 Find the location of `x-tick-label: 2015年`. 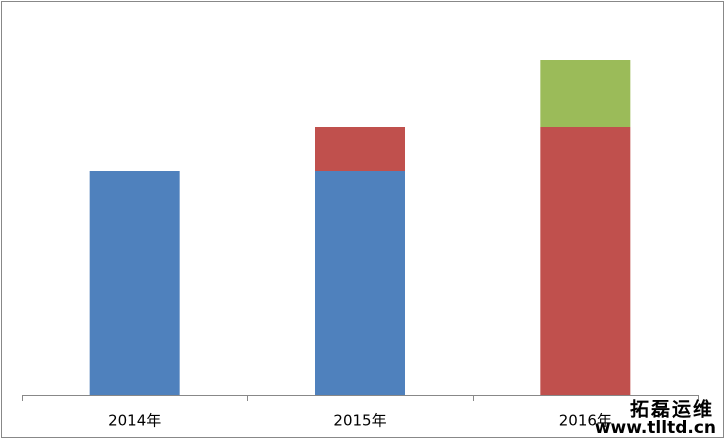

x-tick-label: 2015年 is located at coordinates (359, 421).